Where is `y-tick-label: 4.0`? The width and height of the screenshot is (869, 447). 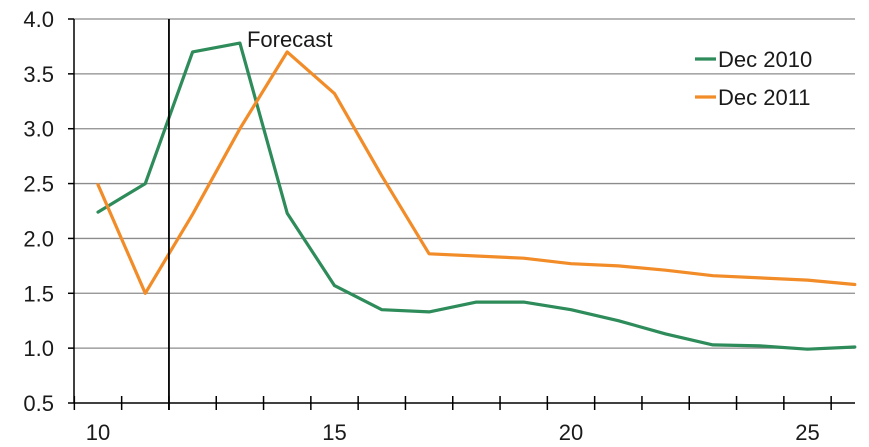 y-tick-label: 4.0 is located at coordinates (38, 19).